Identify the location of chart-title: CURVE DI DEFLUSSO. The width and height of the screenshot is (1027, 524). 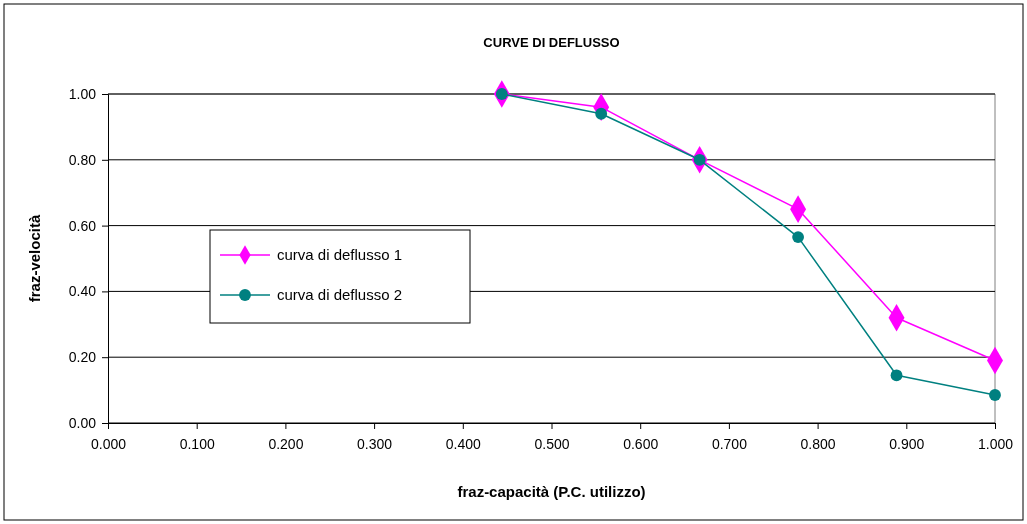
(551, 42).